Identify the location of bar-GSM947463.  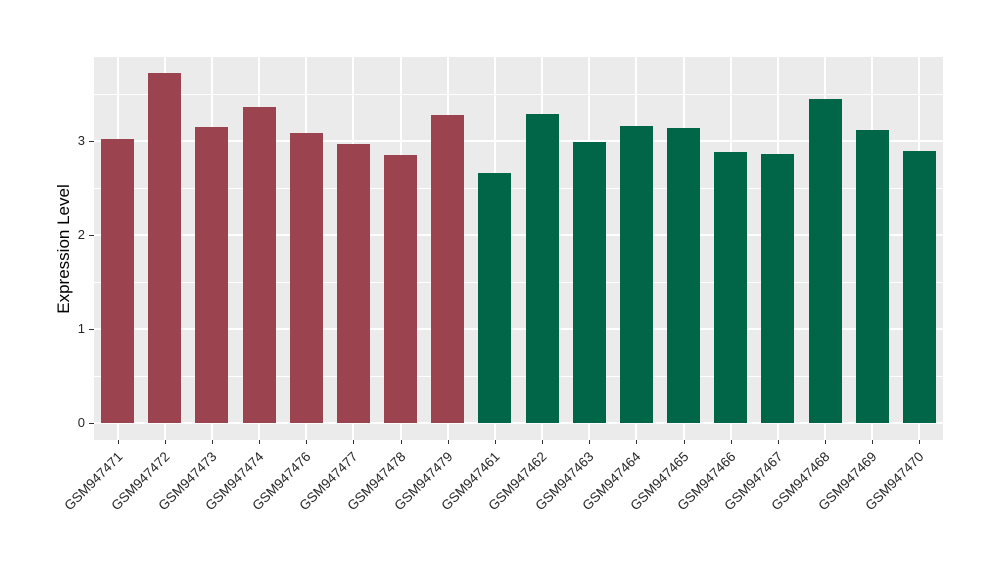
(589, 282).